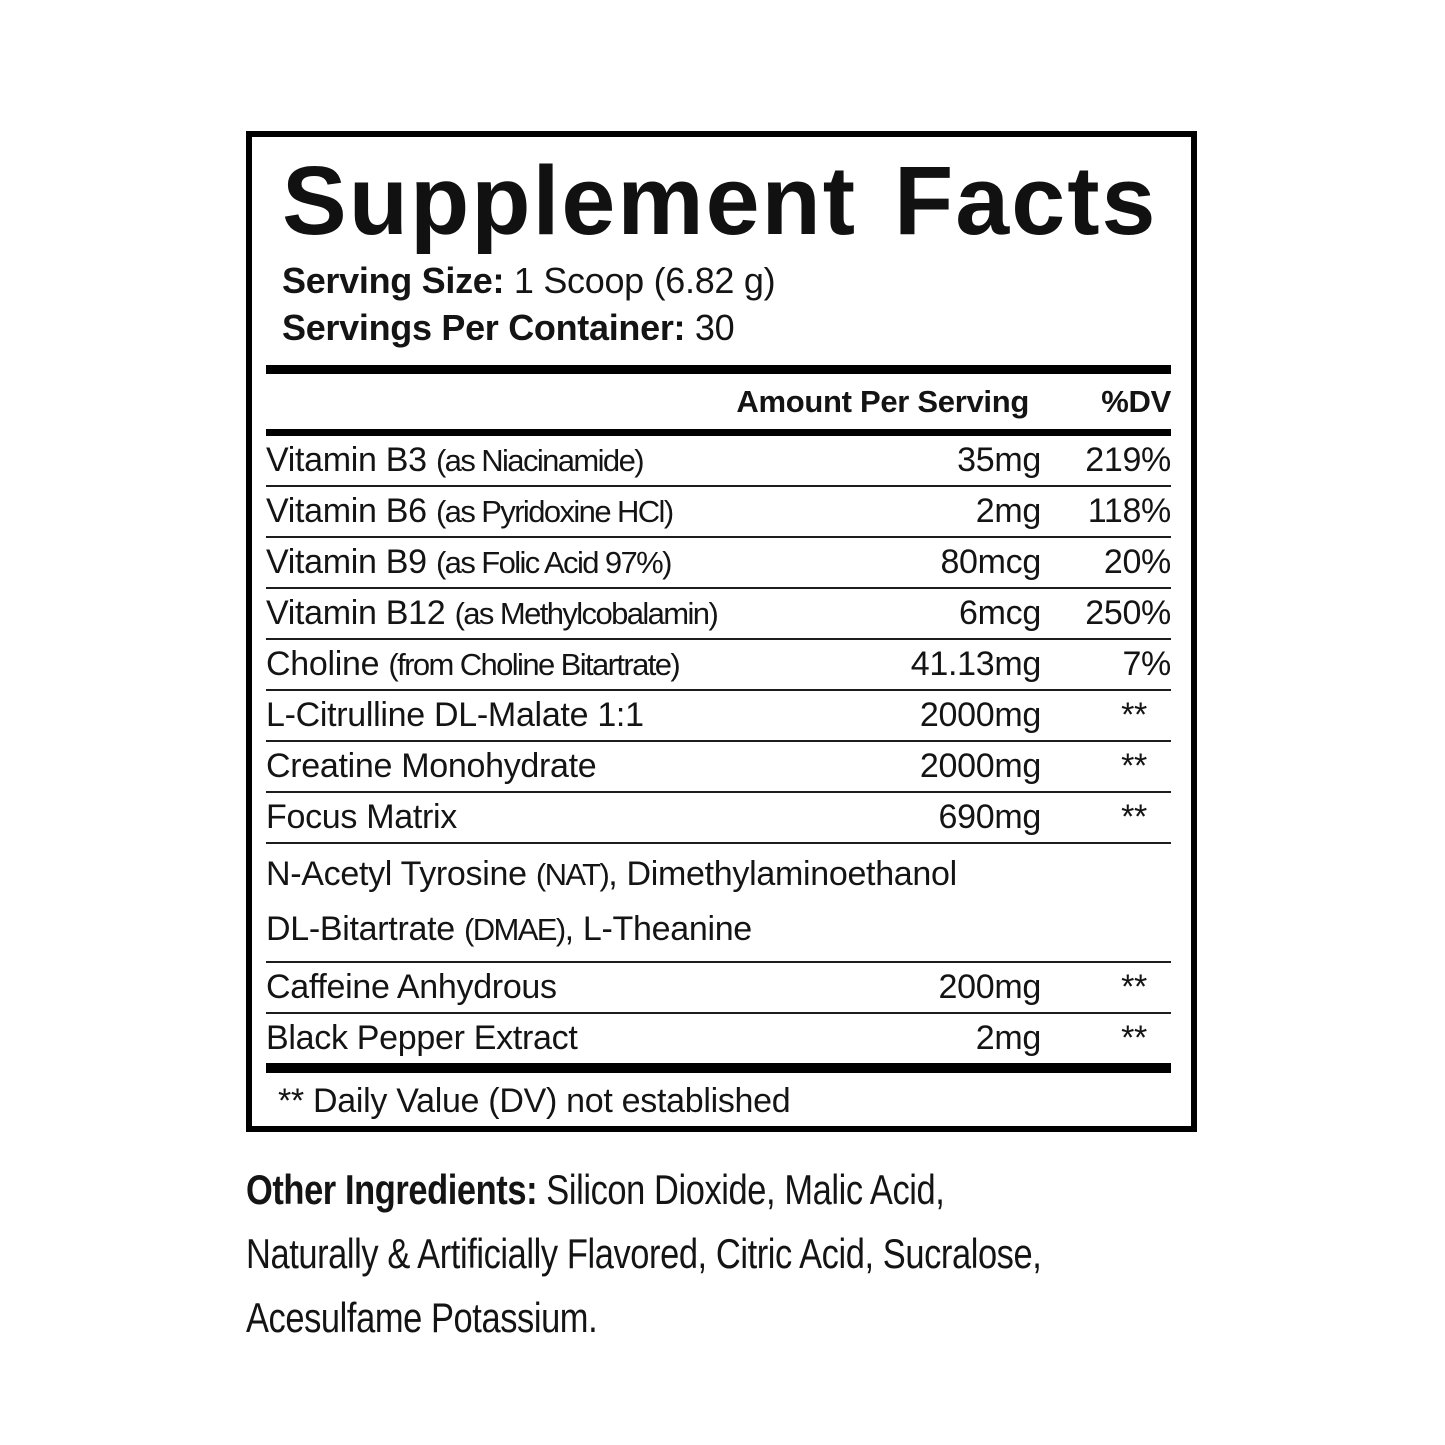 The height and width of the screenshot is (1445, 1445). Describe the element at coordinates (534, 664) in the screenshot. I see `ingredient-source: (from Choline Bitartrate)` at that location.